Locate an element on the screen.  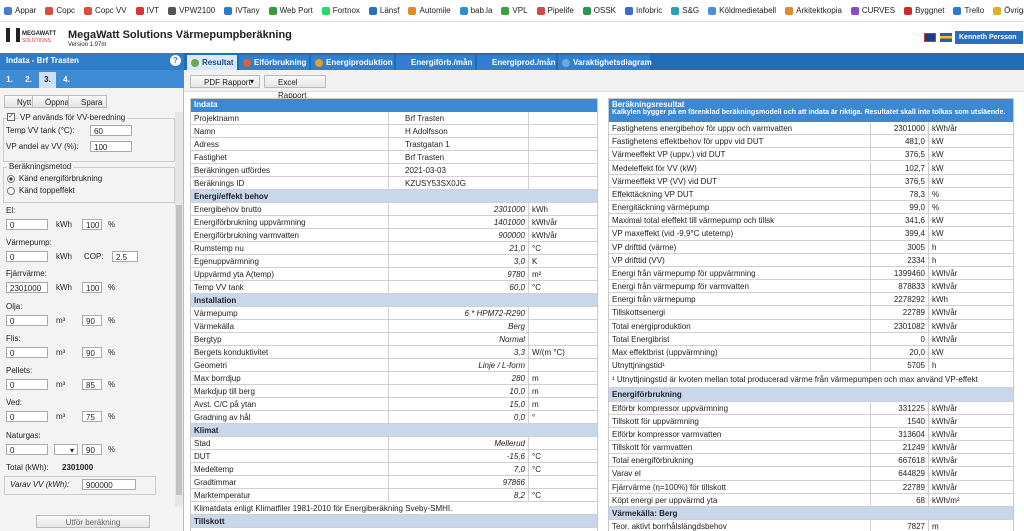
help-icon: ? is located at coordinates (175, 60).